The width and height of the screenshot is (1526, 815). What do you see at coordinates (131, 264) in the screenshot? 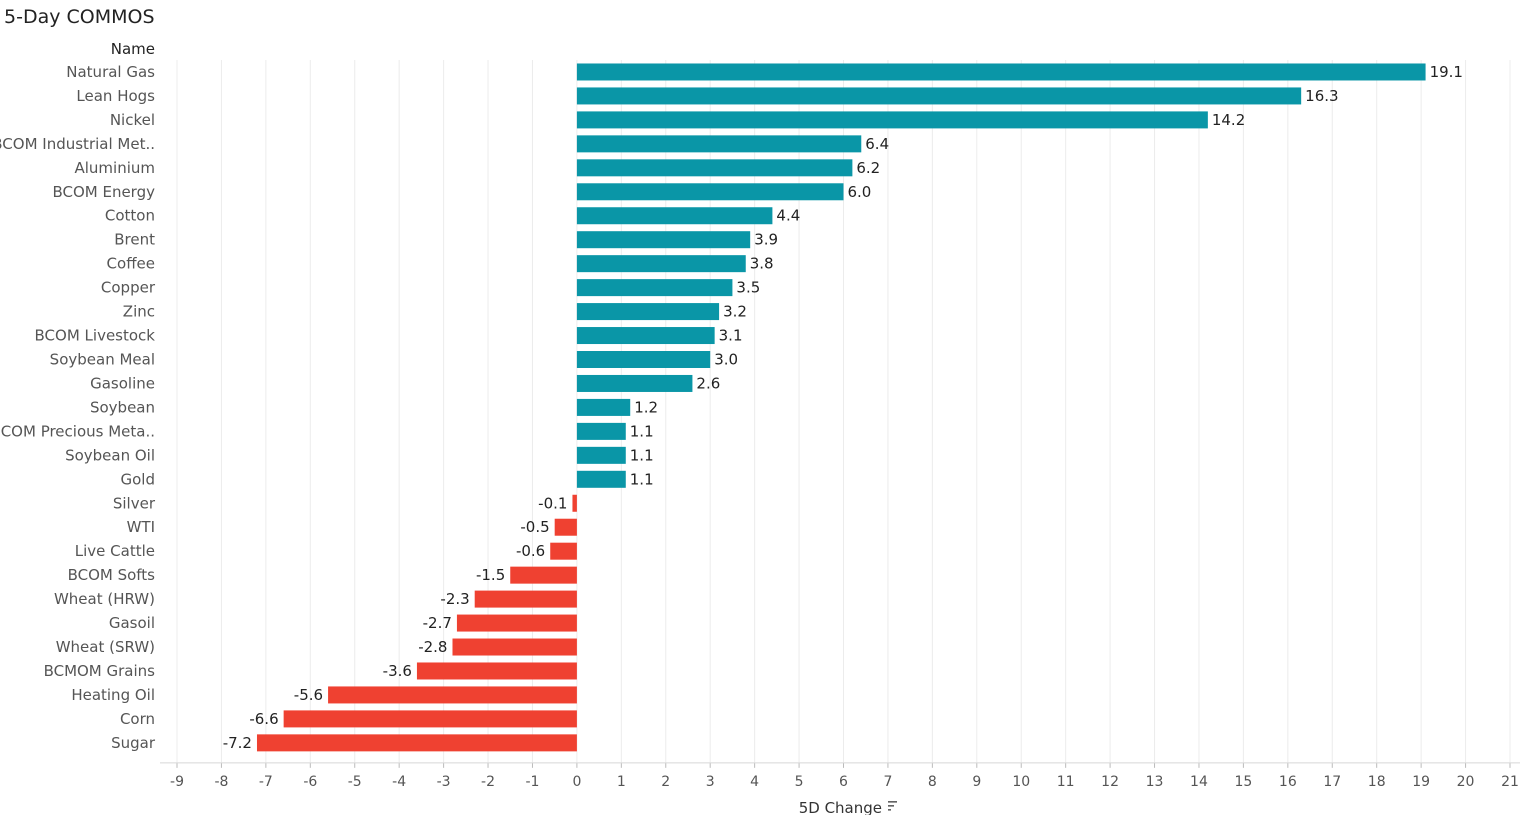
I see `category-label: Coffee` at bounding box center [131, 264].